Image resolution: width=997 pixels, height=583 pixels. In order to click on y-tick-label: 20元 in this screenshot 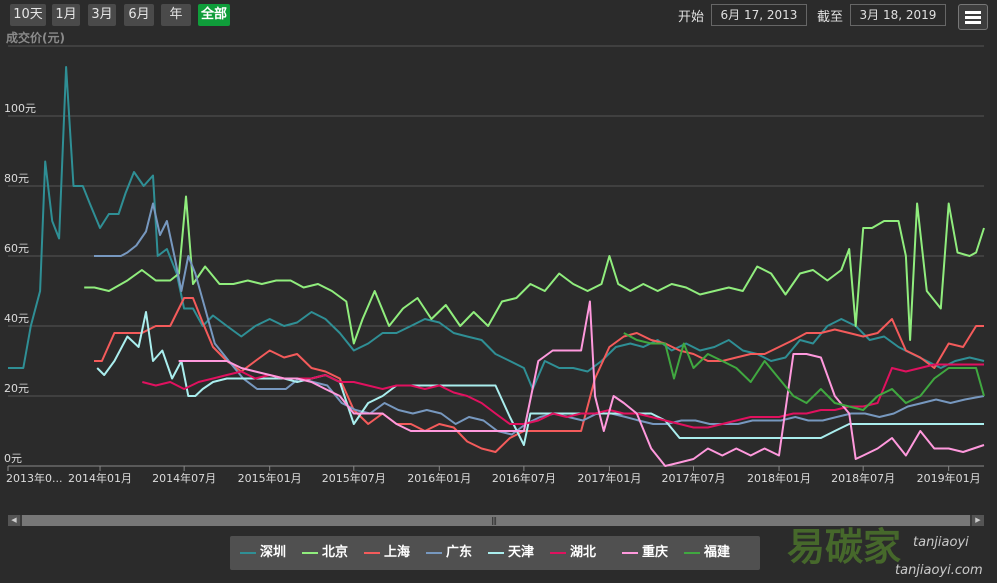, I will do `click(16, 388)`.